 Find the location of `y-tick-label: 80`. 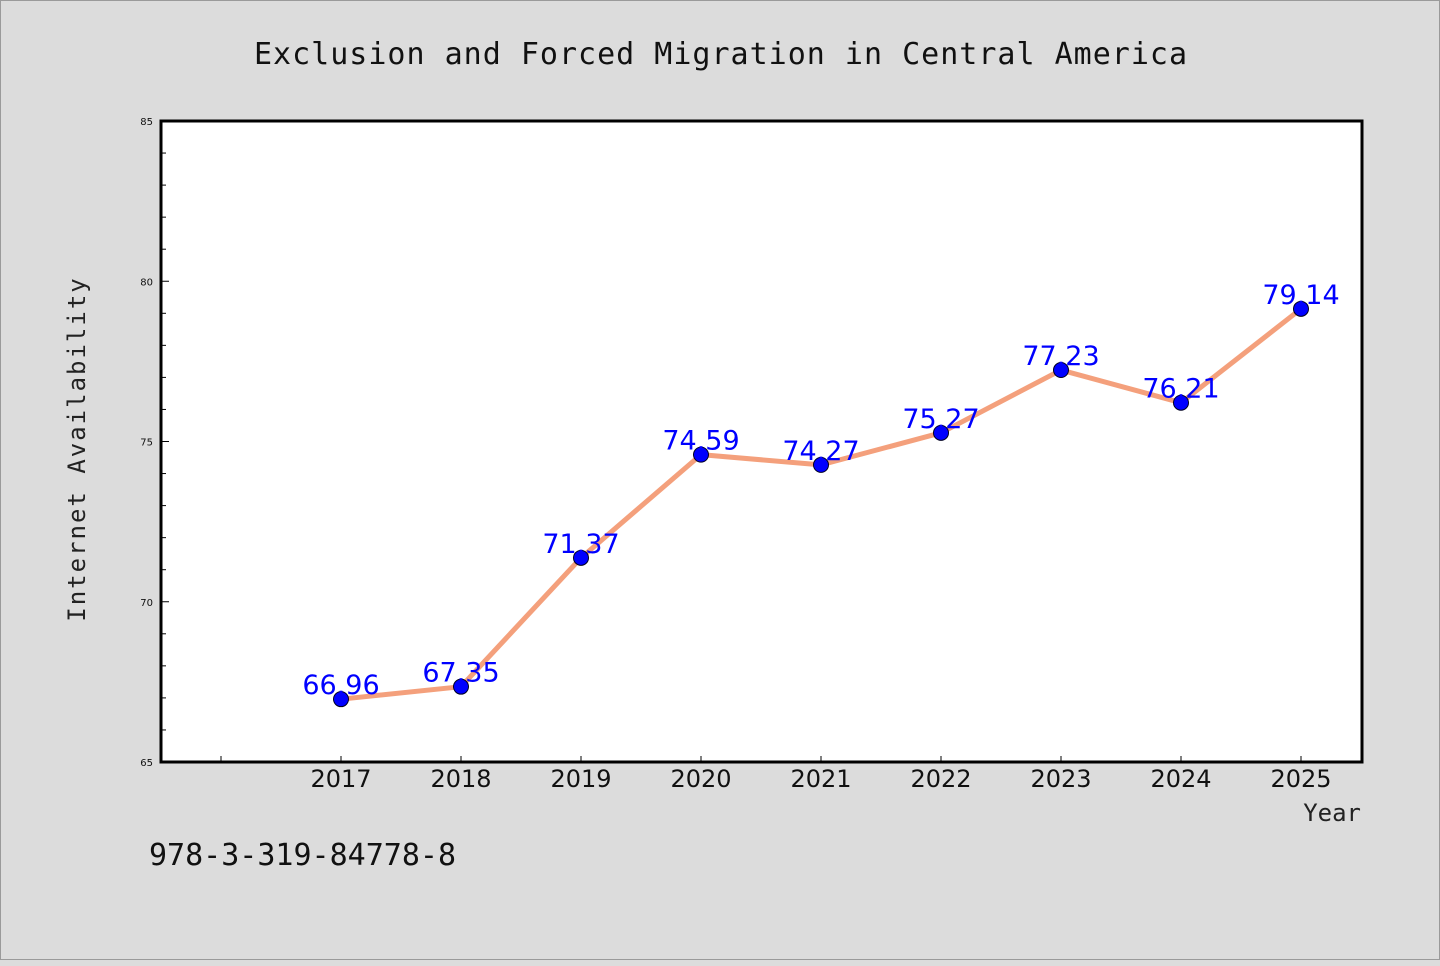

y-tick-label: 80 is located at coordinates (146, 282).